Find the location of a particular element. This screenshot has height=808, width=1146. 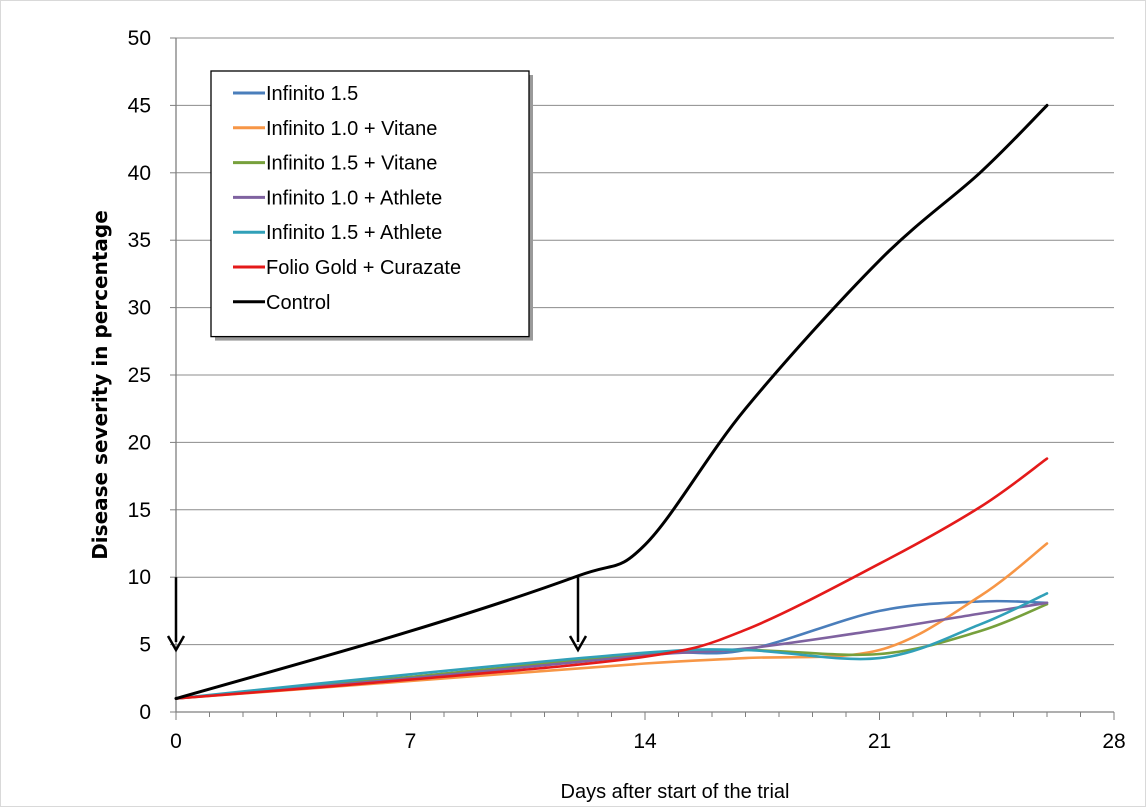

x-tick-label: 0 is located at coordinates (176, 741).